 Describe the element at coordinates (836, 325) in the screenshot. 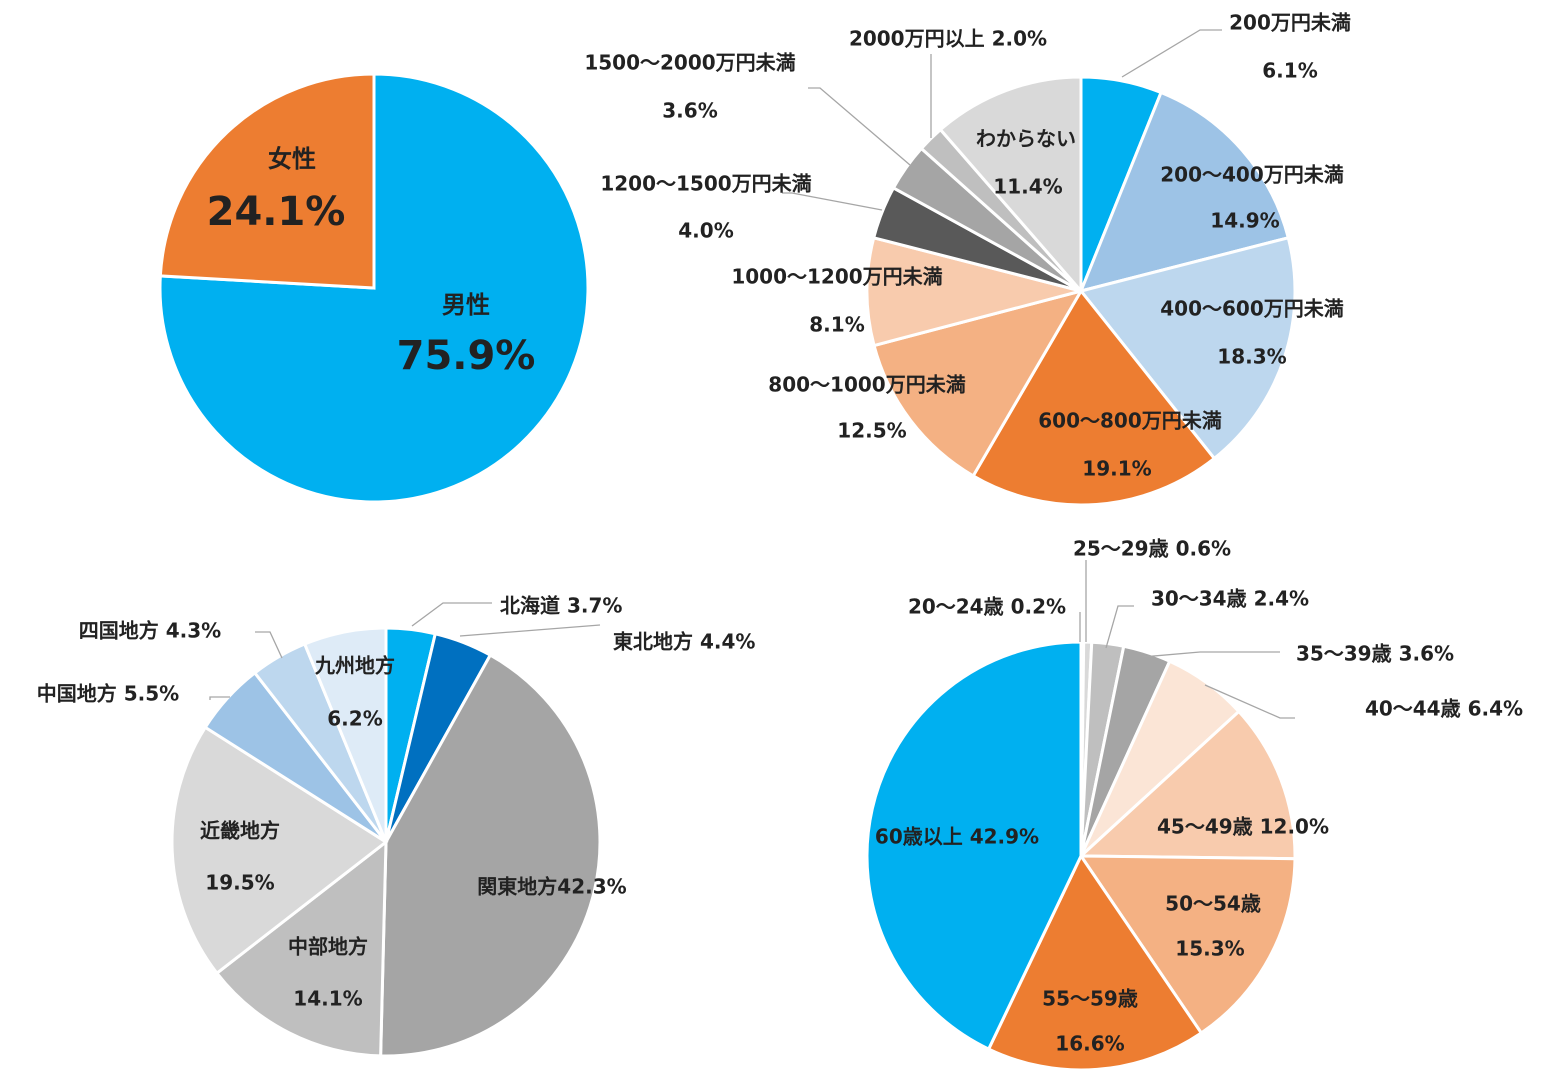

I see `slice-value-label: 8.1%` at that location.